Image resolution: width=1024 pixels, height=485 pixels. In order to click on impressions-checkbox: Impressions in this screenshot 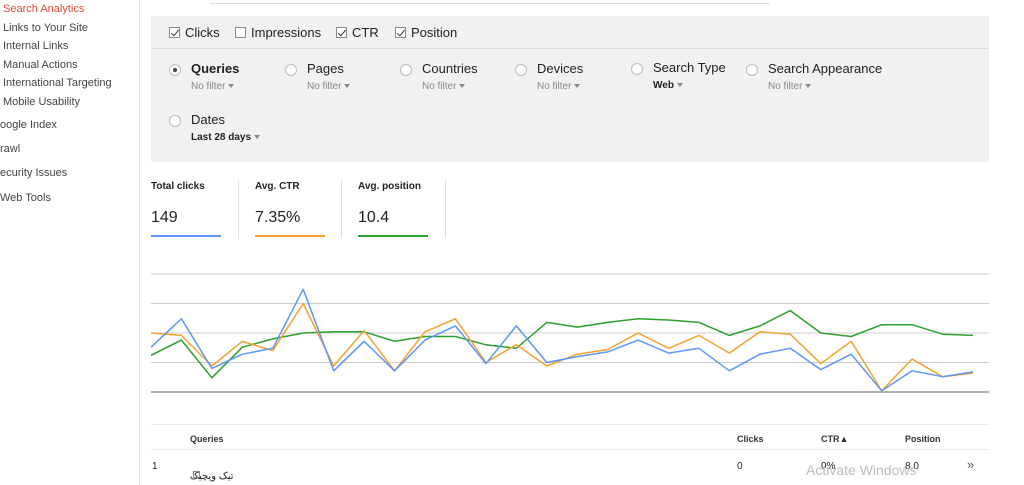, I will do `click(278, 32)`.